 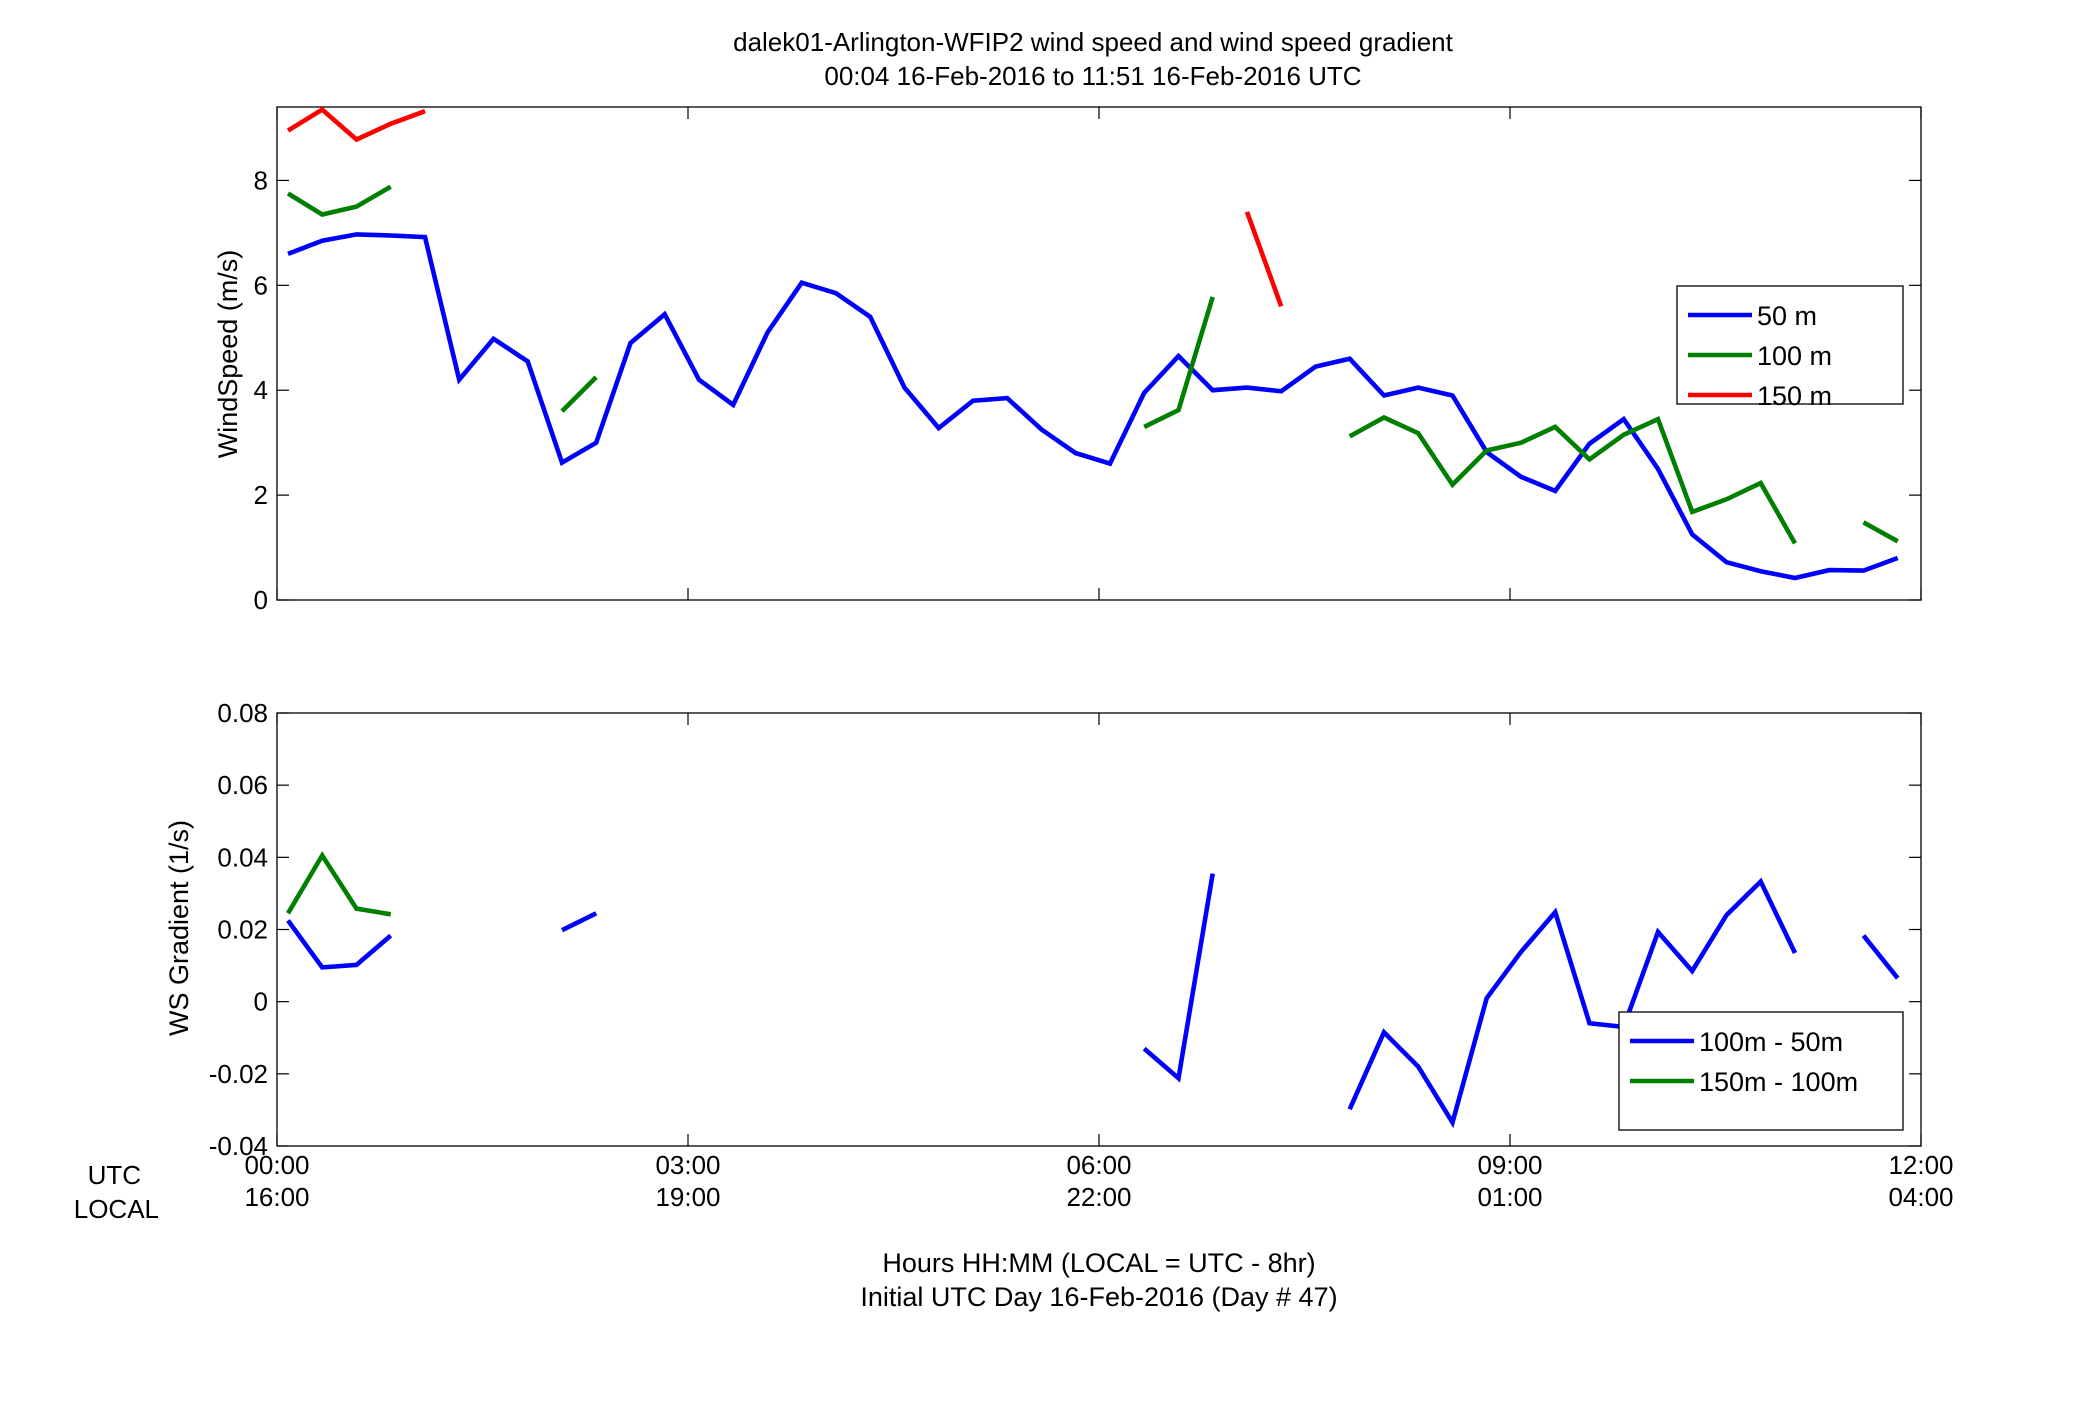 I want to click on x-tick-label-local: 16:00, so click(x=276, y=1197).